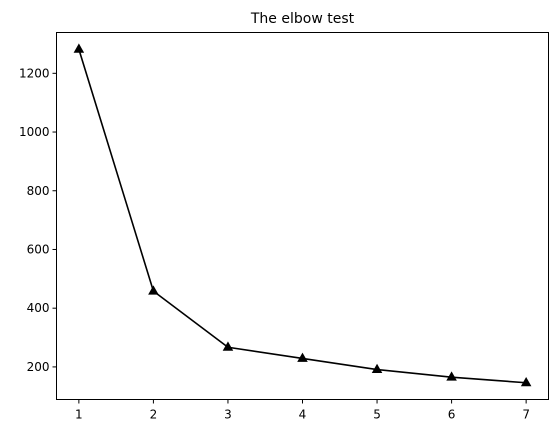  Describe the element at coordinates (303, 415) in the screenshot. I see `x-tick-label: 4` at that location.